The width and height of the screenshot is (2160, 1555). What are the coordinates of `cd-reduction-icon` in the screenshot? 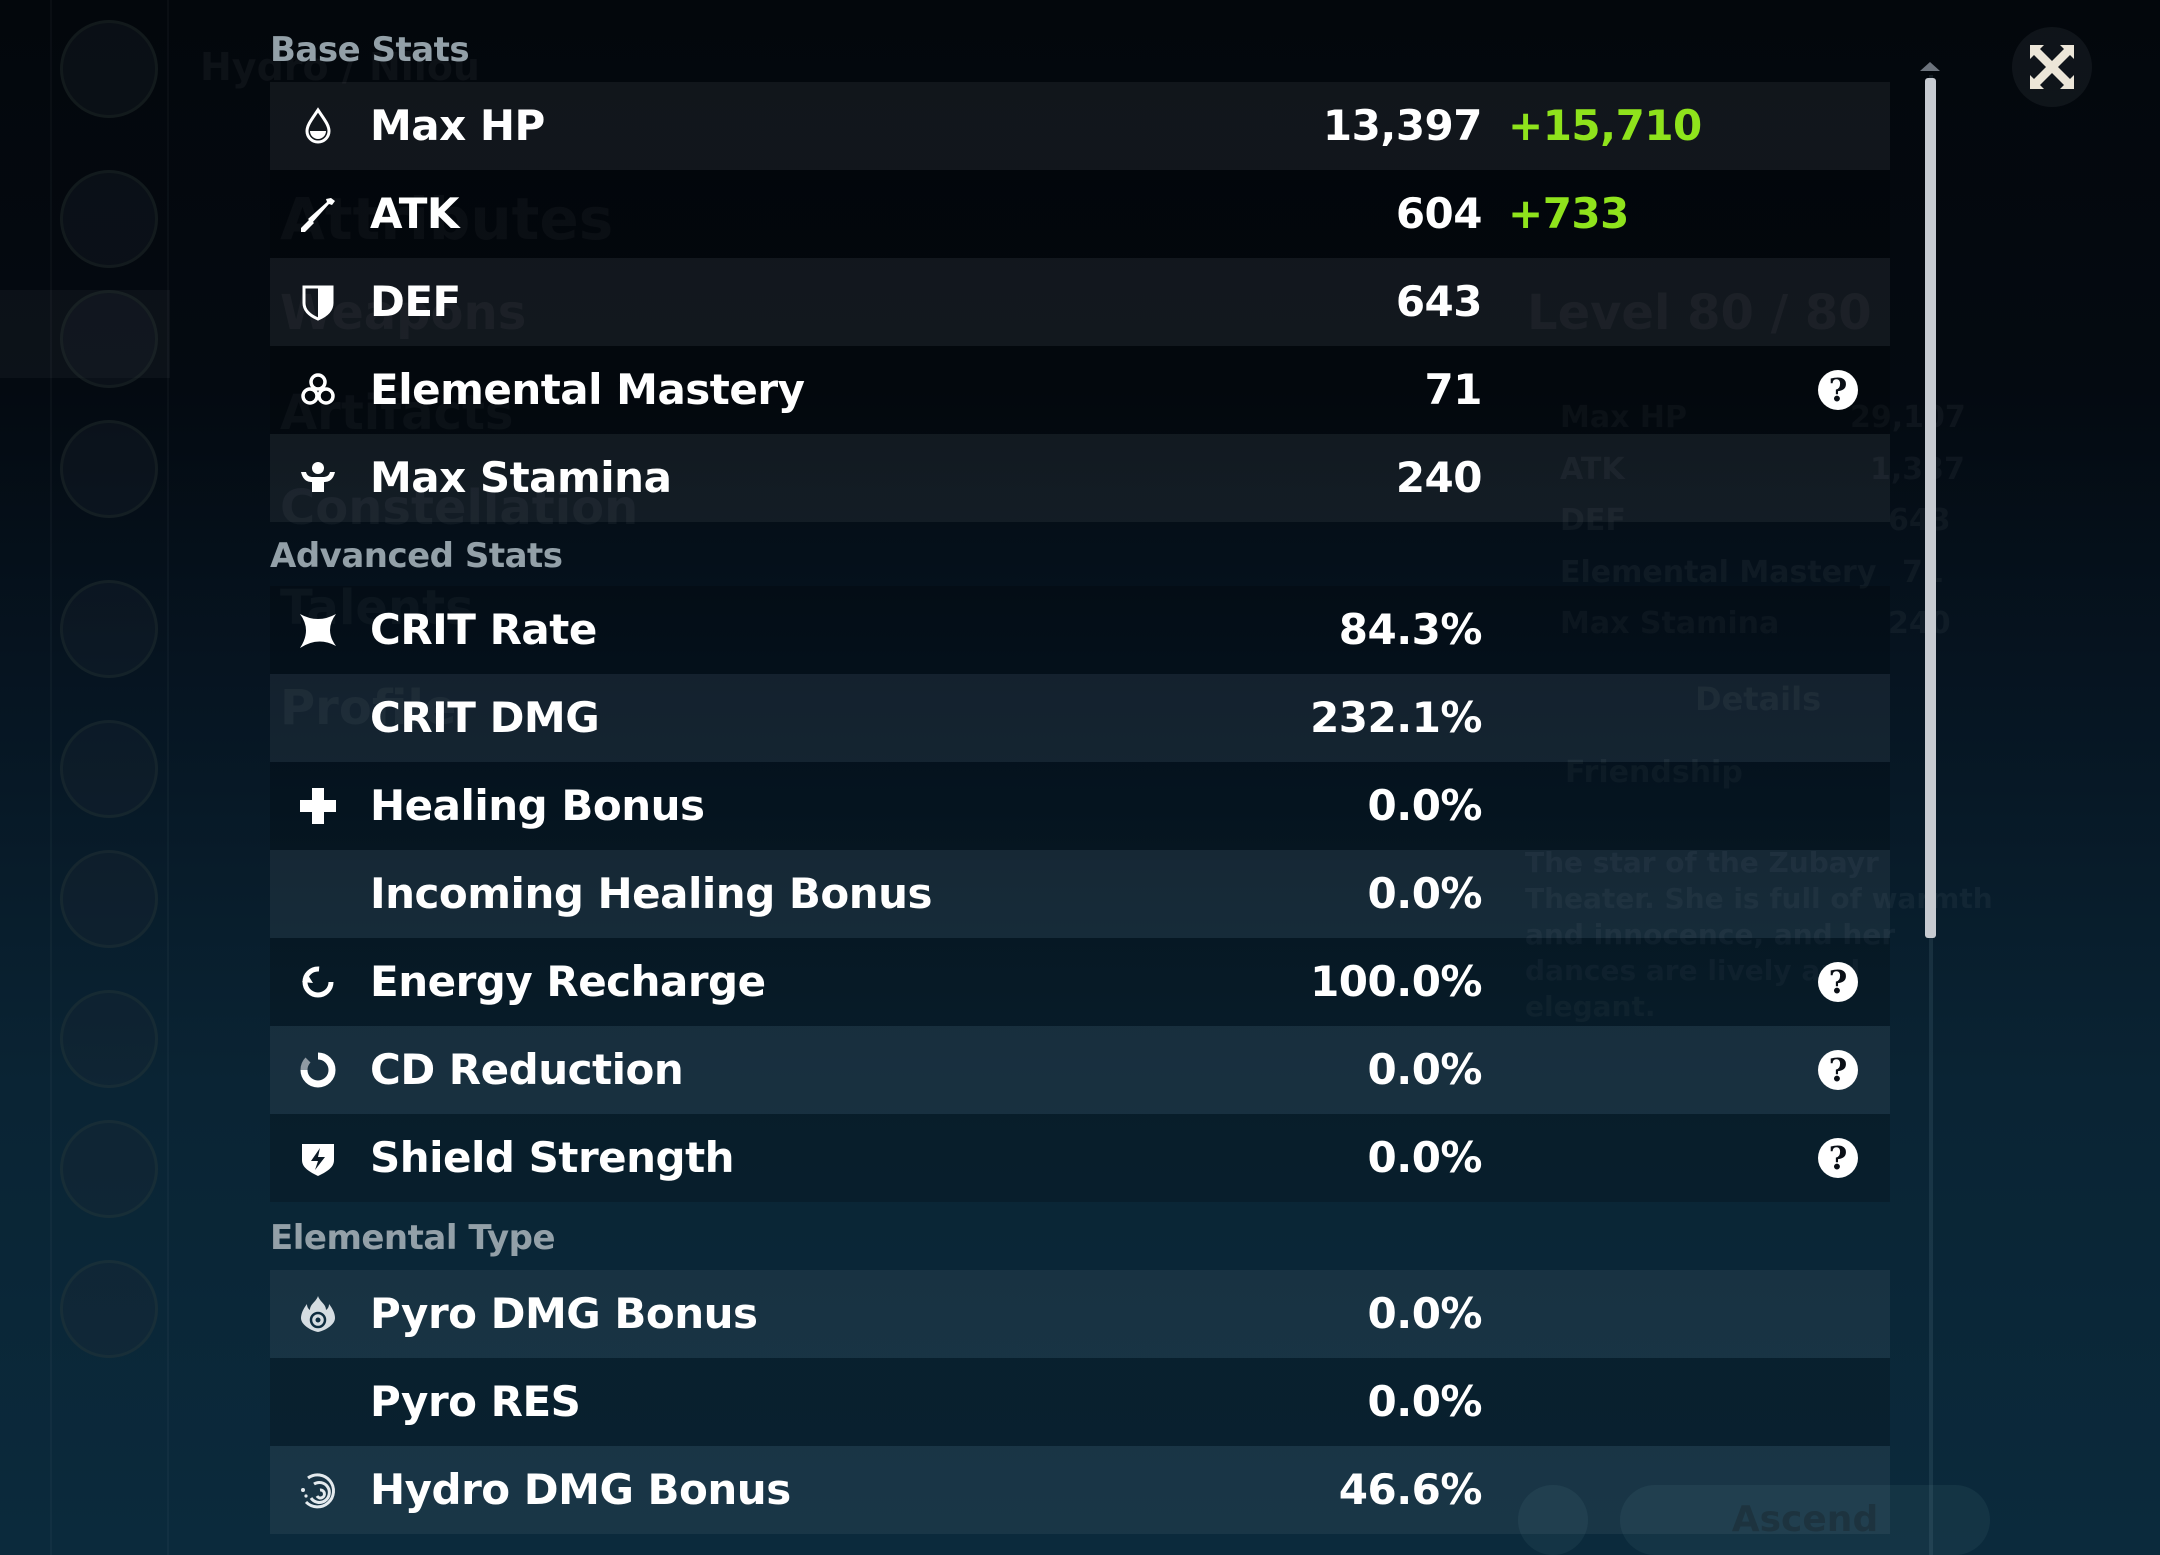 It's located at (318, 1070).